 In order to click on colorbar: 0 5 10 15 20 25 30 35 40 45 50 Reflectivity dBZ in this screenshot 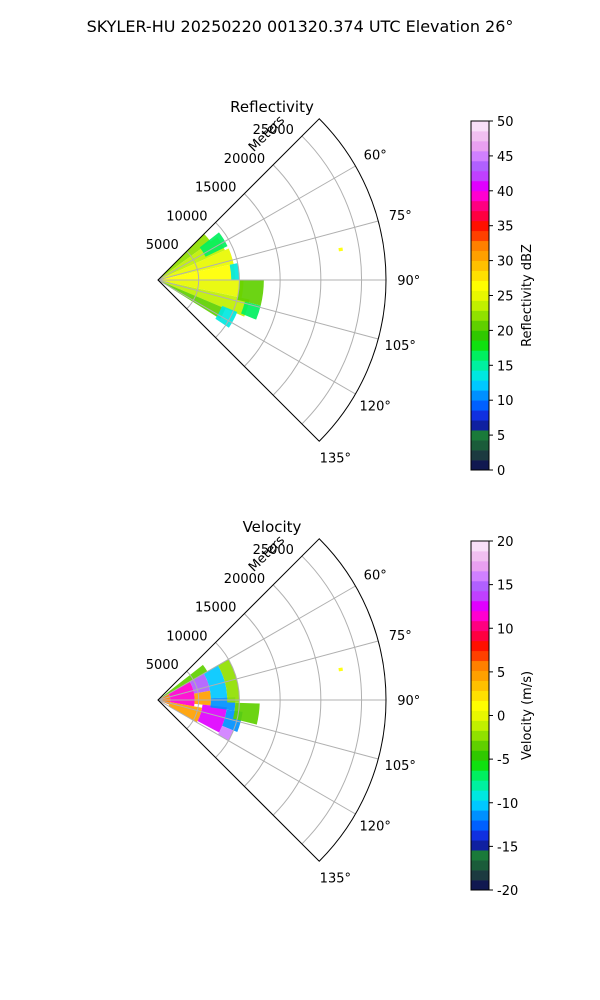, I will do `click(502, 297)`.